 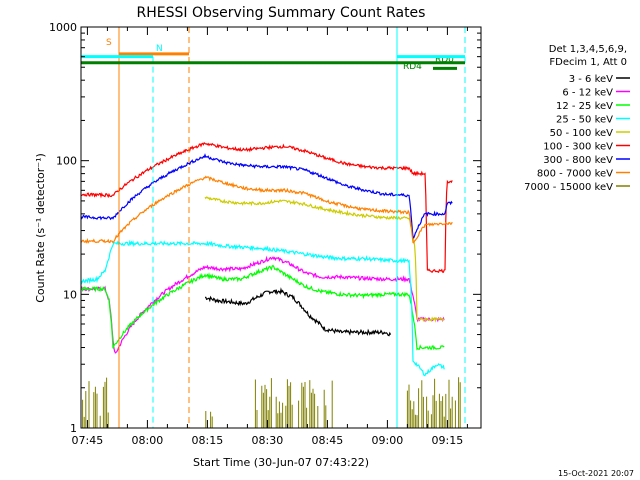 What do you see at coordinates (109, 43) in the screenshot?
I see `saa-label: S` at bounding box center [109, 43].